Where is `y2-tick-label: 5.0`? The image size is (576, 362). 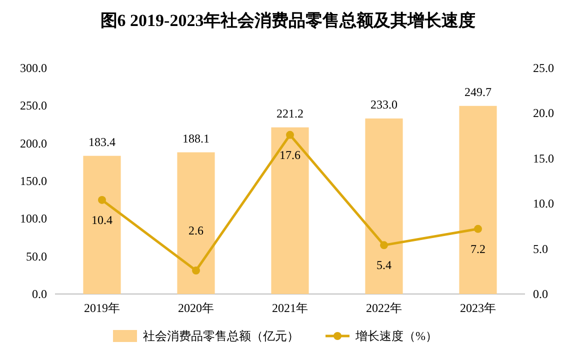
y2-tick-label: 5.0 is located at coordinates (540, 249).